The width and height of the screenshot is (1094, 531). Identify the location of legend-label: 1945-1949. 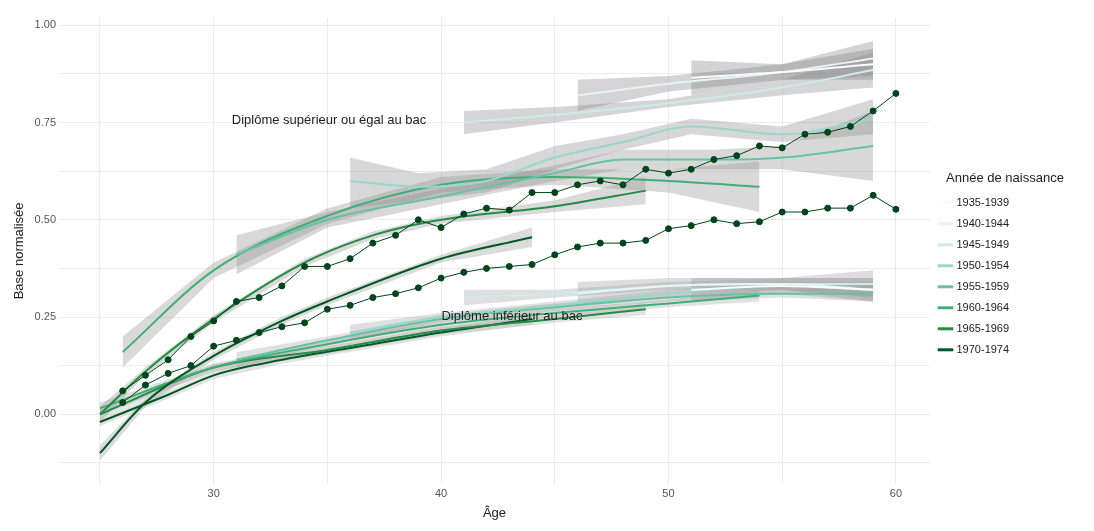
(983, 243).